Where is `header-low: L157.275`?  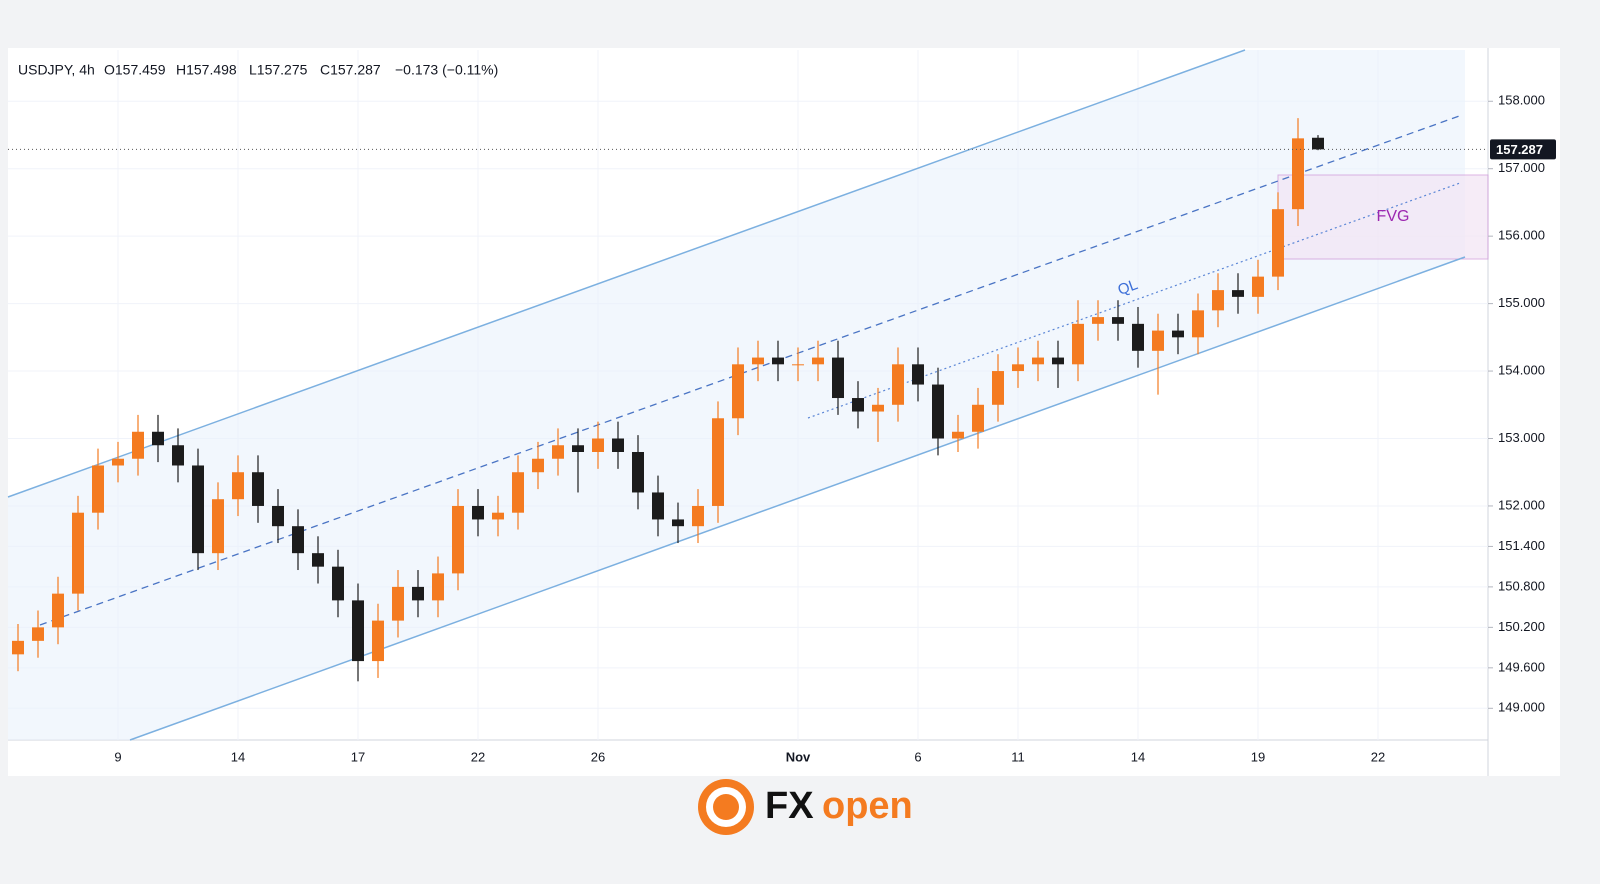
header-low: L157.275 is located at coordinates (278, 70).